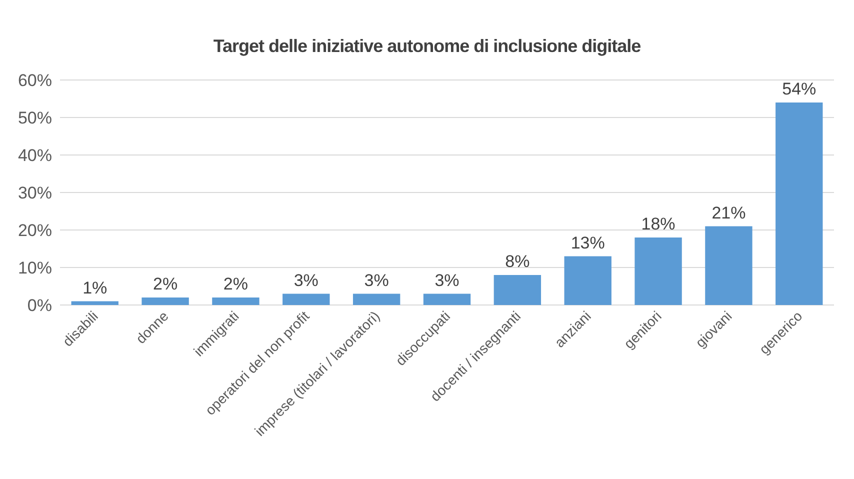 The height and width of the screenshot is (479, 854). Describe the element at coordinates (35, 268) in the screenshot. I see `y-tick-label: 10%` at that location.